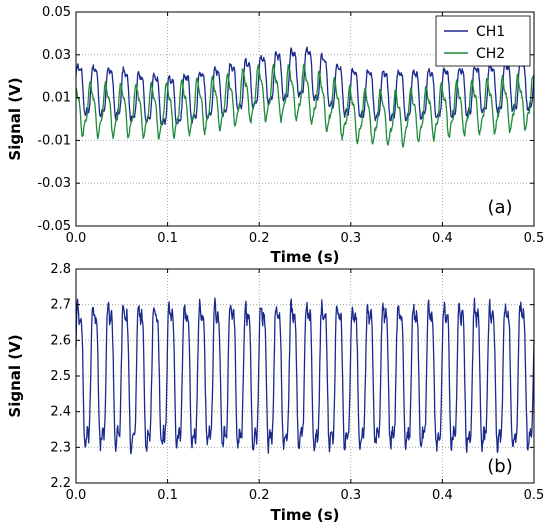  I want to click on y-axis-label-b: Signal (V), so click(15, 375).